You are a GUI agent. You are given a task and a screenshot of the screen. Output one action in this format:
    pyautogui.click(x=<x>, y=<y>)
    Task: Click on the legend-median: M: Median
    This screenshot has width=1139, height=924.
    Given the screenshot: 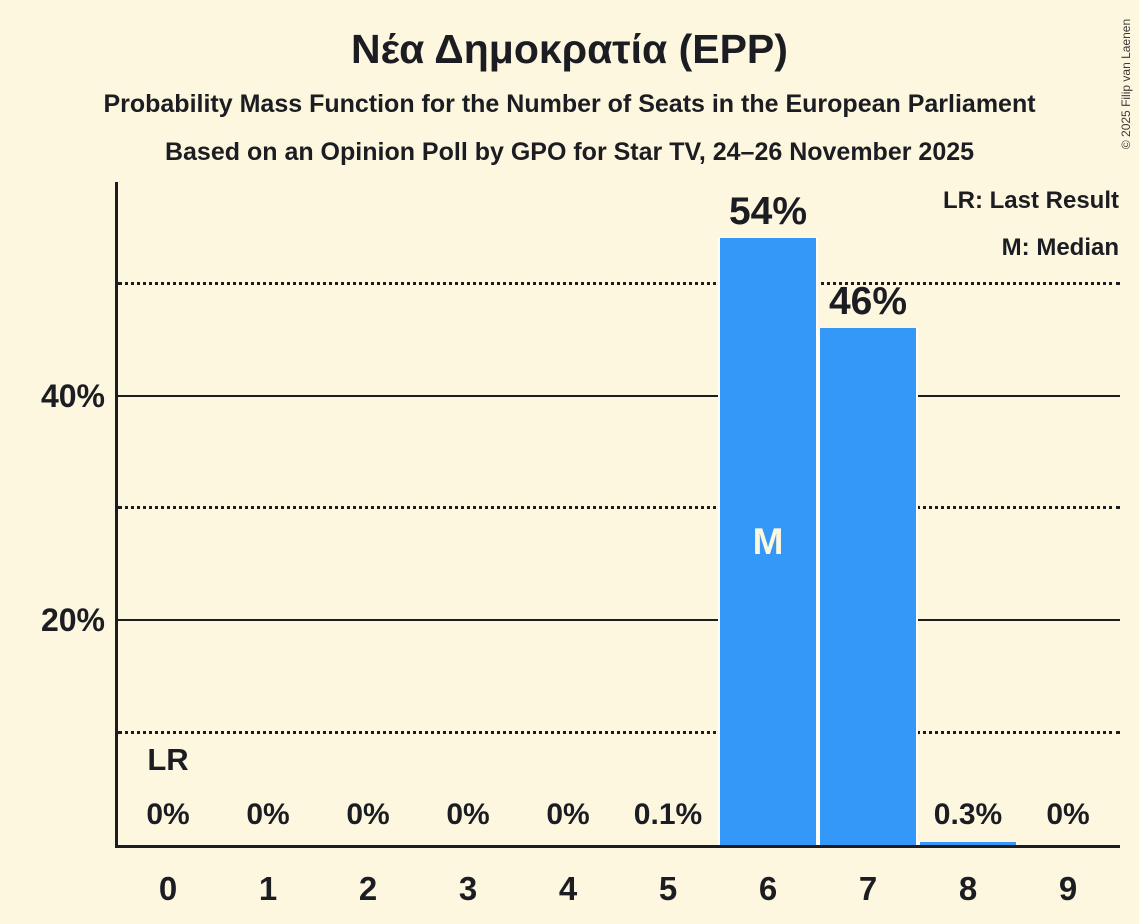 What is the action you would take?
    pyautogui.click(x=1060, y=247)
    